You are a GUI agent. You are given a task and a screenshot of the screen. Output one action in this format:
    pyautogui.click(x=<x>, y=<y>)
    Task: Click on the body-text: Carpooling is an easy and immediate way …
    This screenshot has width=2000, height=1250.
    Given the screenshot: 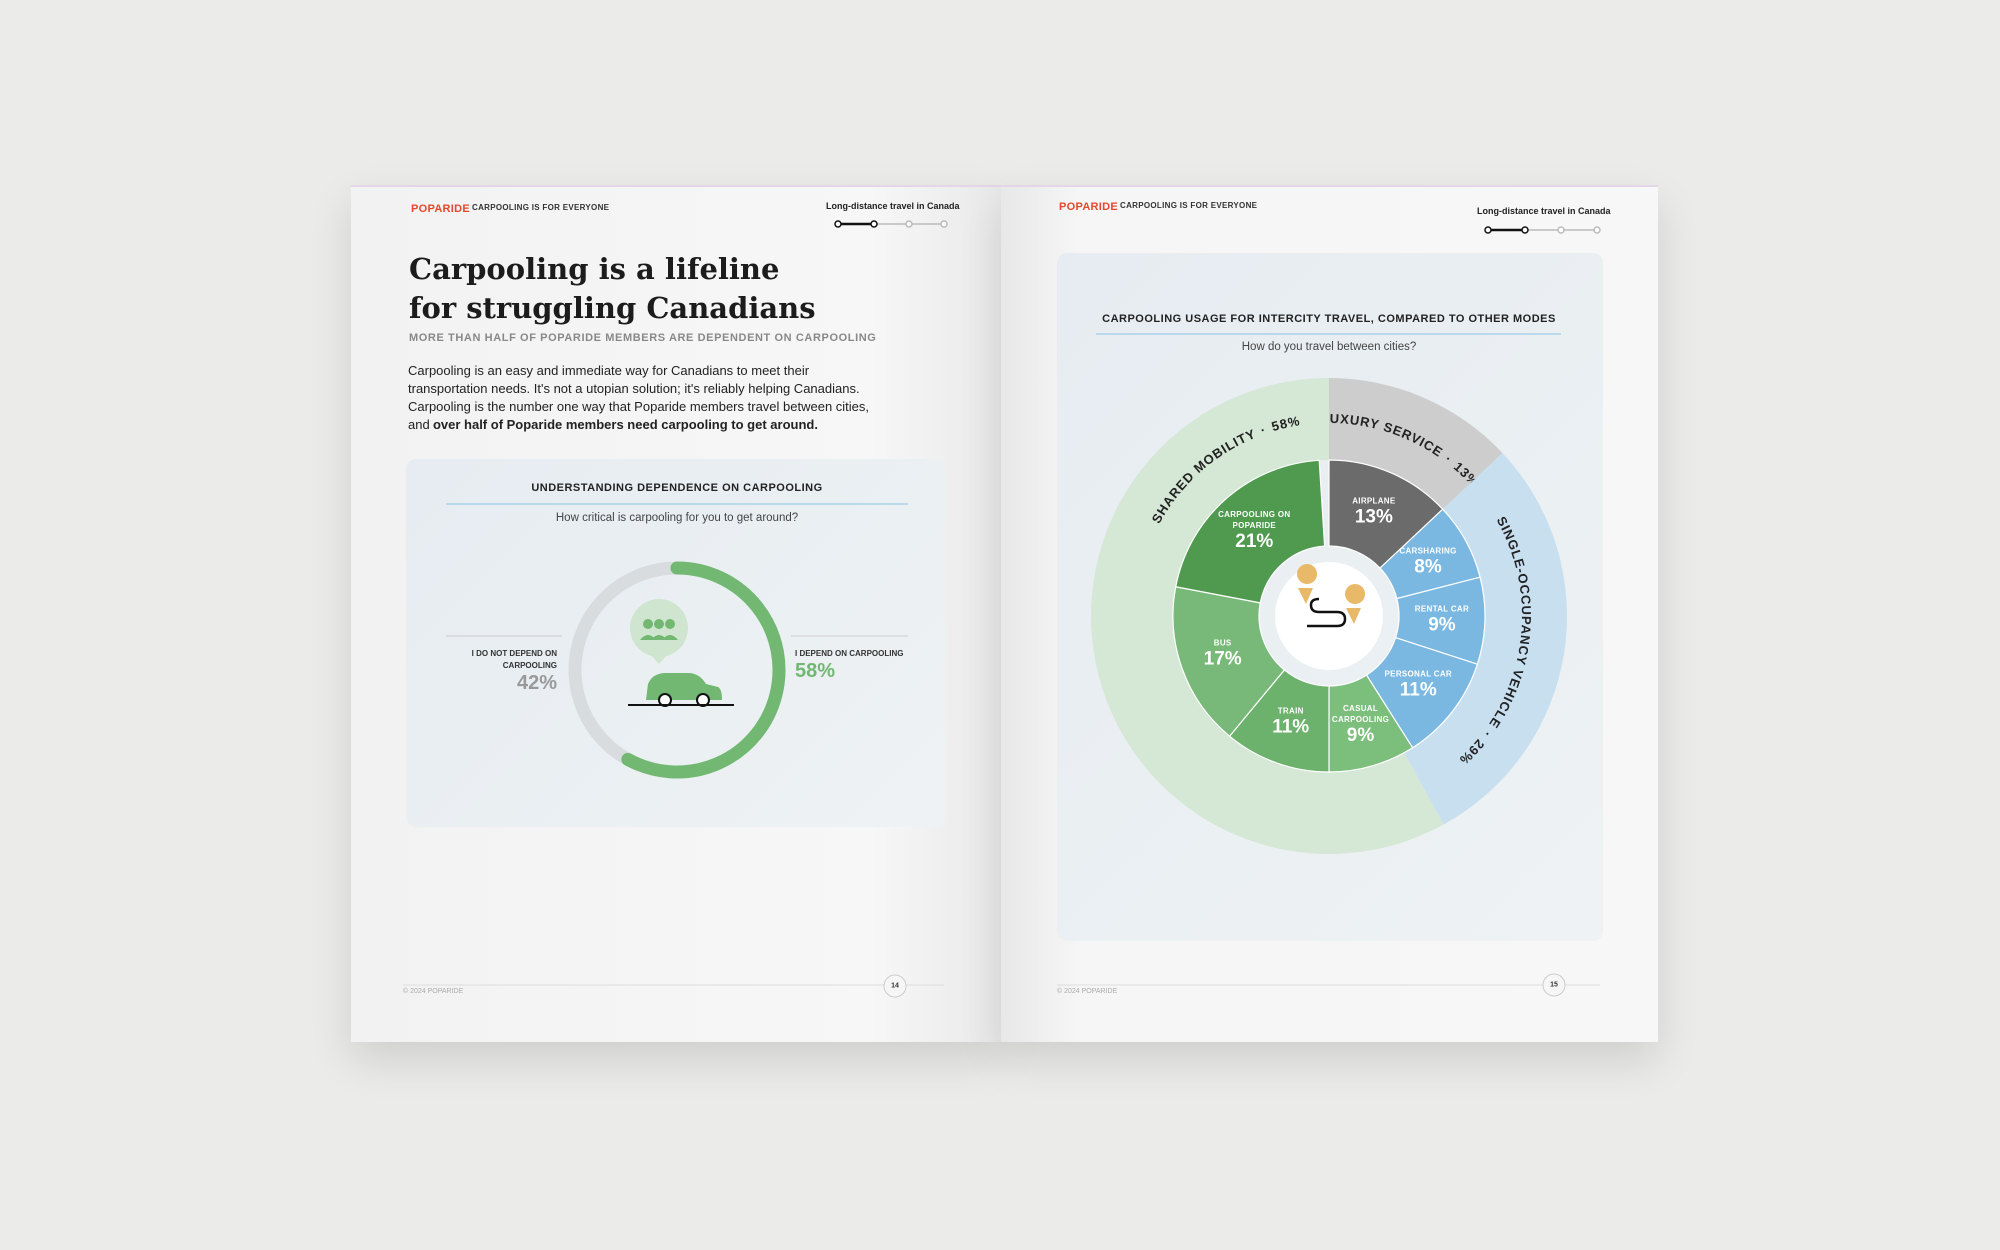 What is the action you would take?
    pyautogui.click(x=639, y=397)
    